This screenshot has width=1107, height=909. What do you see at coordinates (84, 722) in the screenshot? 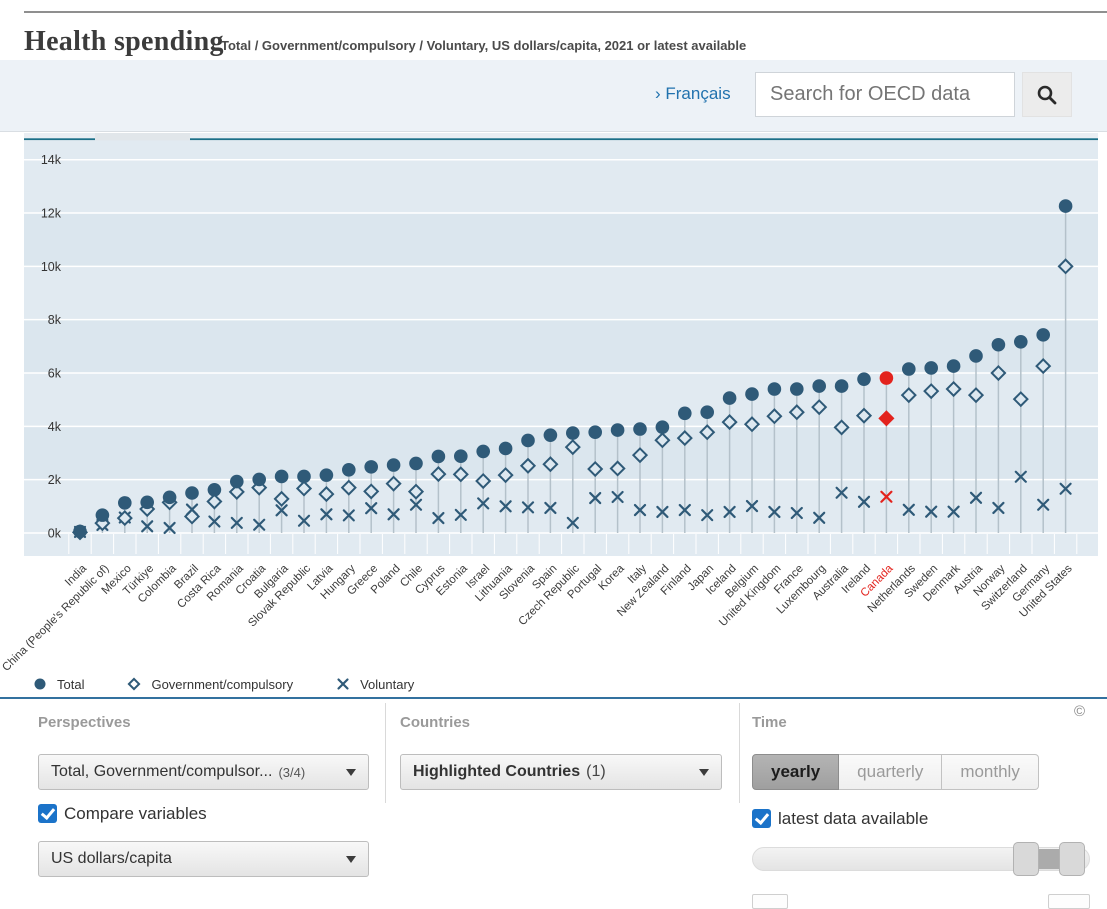
I see `perspectives-title: Perspectives` at bounding box center [84, 722].